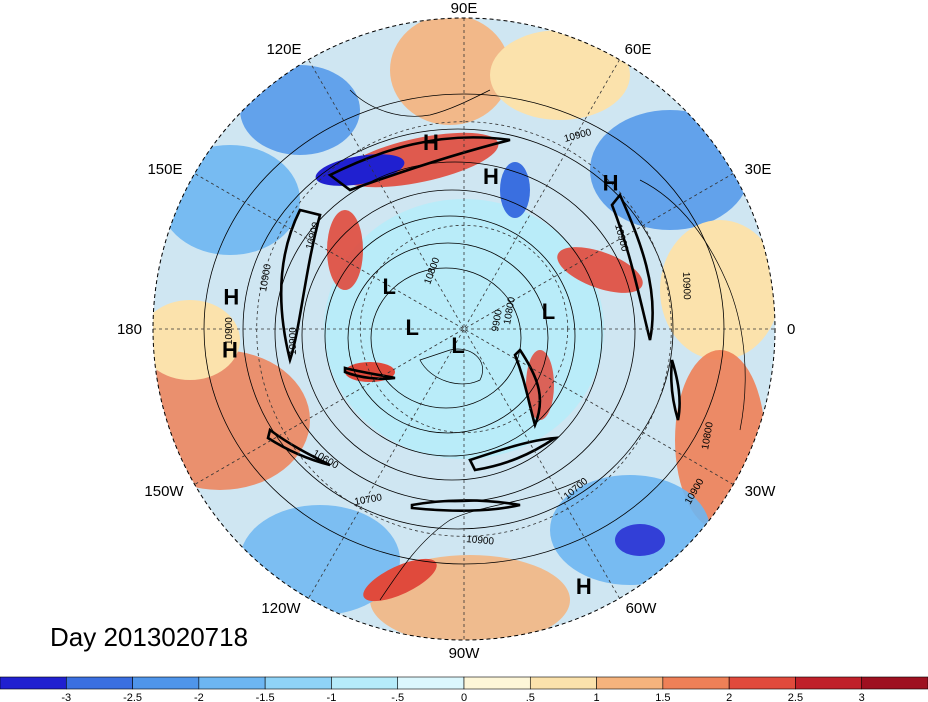 Image resolution: width=928 pixels, height=702 pixels. I want to click on colorbar-tick-label: 1, so click(597, 697).